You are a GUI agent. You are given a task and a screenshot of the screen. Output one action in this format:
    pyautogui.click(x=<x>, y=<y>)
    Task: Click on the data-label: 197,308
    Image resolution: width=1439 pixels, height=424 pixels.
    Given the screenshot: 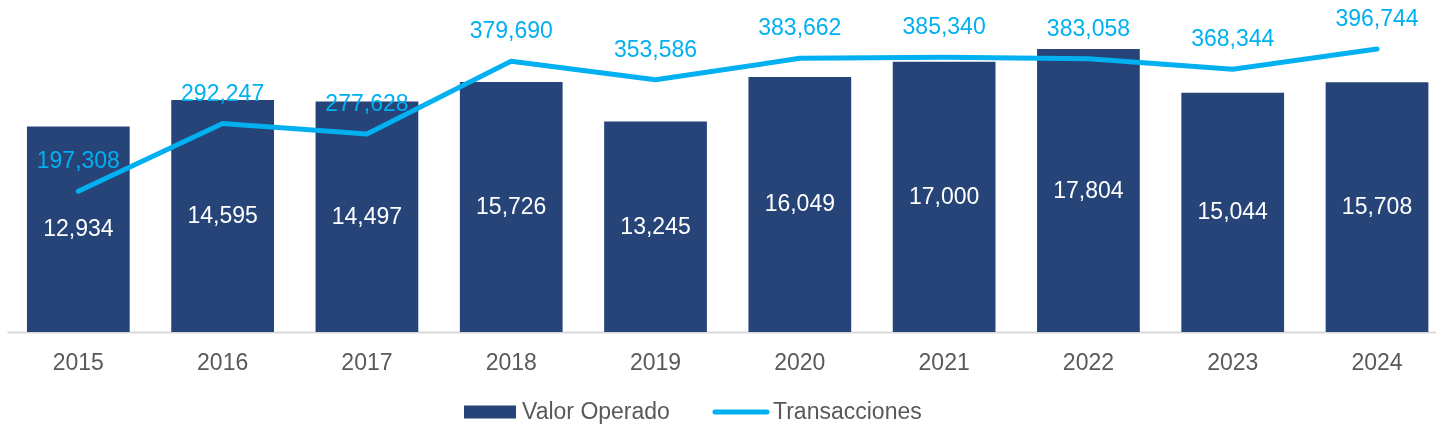 What is the action you would take?
    pyautogui.click(x=78, y=160)
    